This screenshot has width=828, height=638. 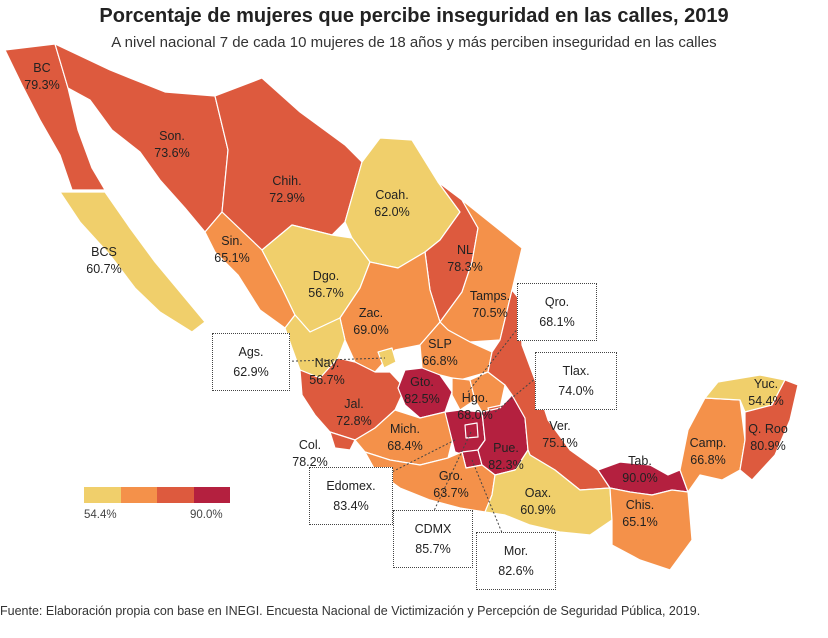 I want to click on state-qro, so click(x=463, y=394).